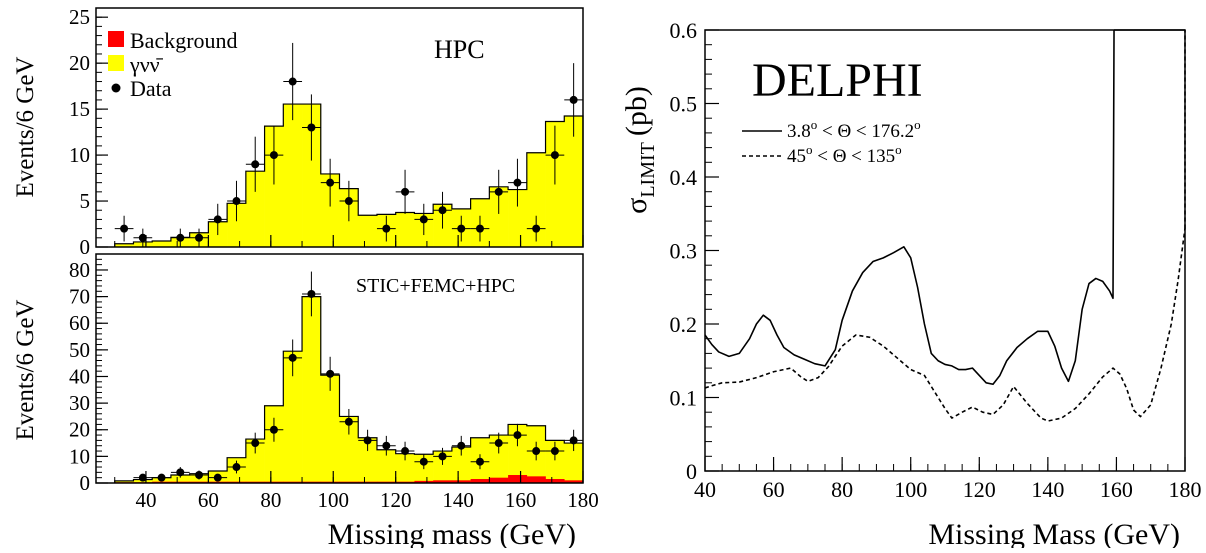 This screenshot has width=1206, height=553. I want to click on hpc-annotation: HPC, so click(459, 49).